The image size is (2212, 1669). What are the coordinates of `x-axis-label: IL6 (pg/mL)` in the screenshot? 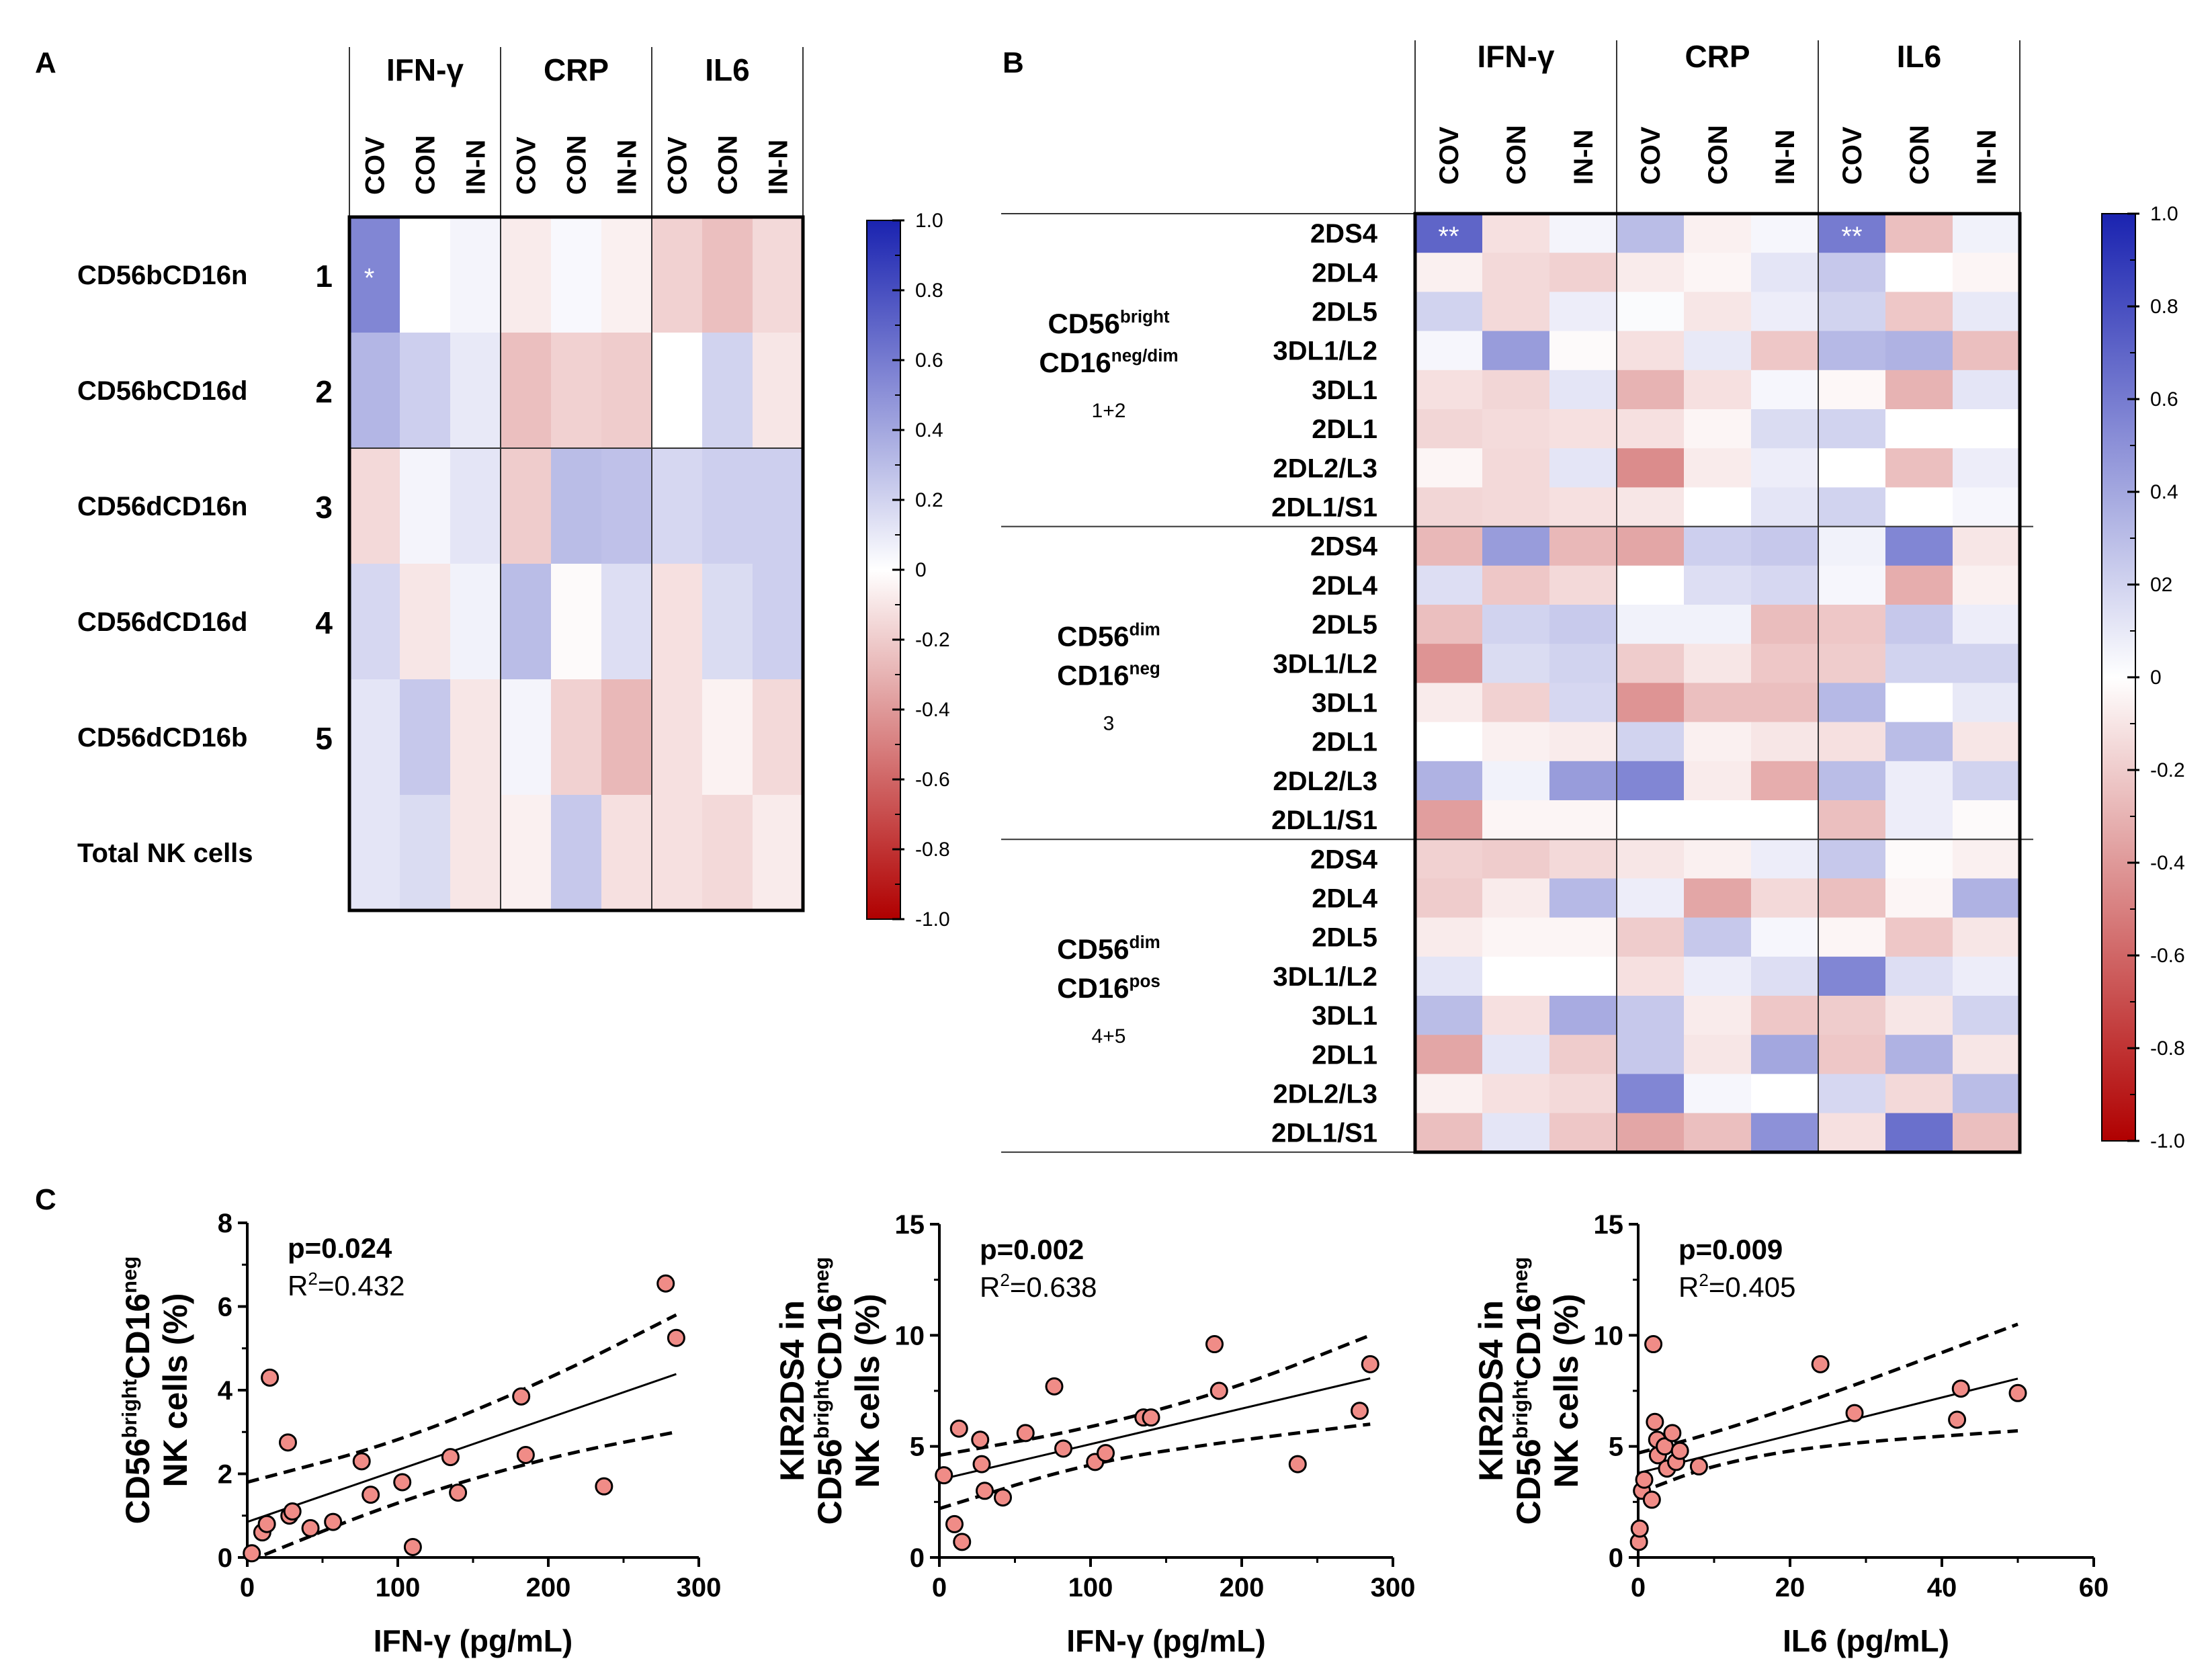 It's located at (1866, 1640).